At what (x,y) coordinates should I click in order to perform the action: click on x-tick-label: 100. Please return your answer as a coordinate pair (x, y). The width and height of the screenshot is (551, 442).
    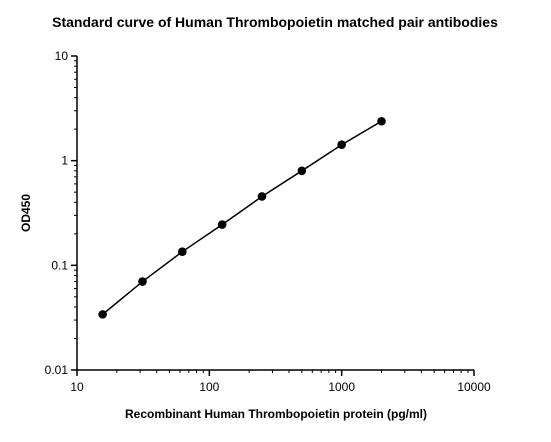
    Looking at the image, I should click on (209, 387).